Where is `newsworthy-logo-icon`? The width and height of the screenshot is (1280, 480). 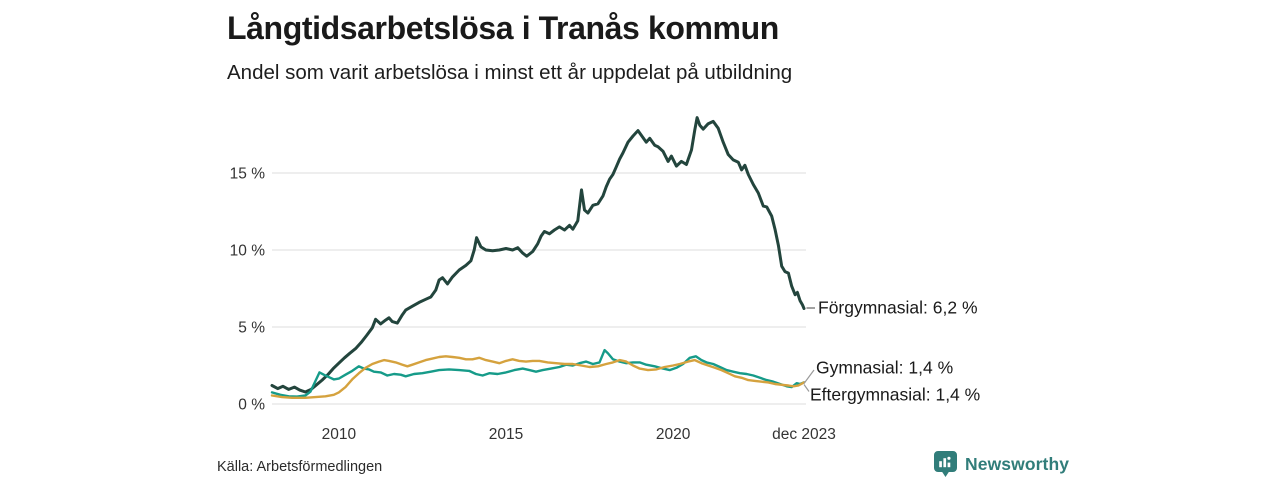 newsworthy-logo-icon is located at coordinates (945, 464).